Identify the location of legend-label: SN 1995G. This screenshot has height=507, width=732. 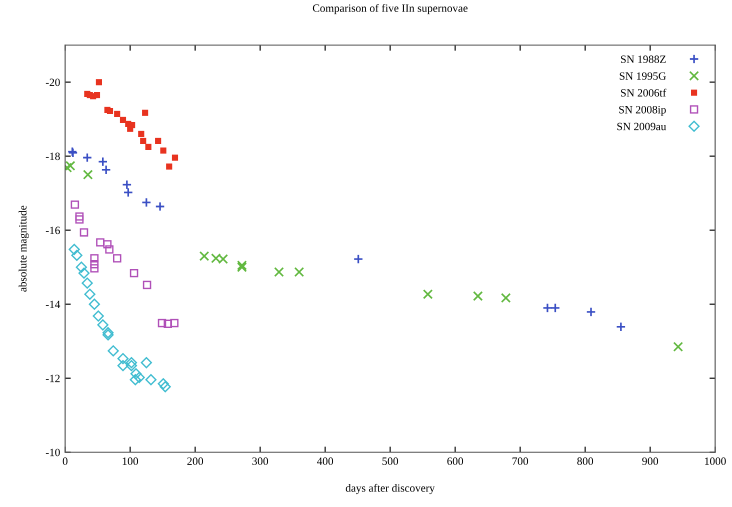
(643, 76).